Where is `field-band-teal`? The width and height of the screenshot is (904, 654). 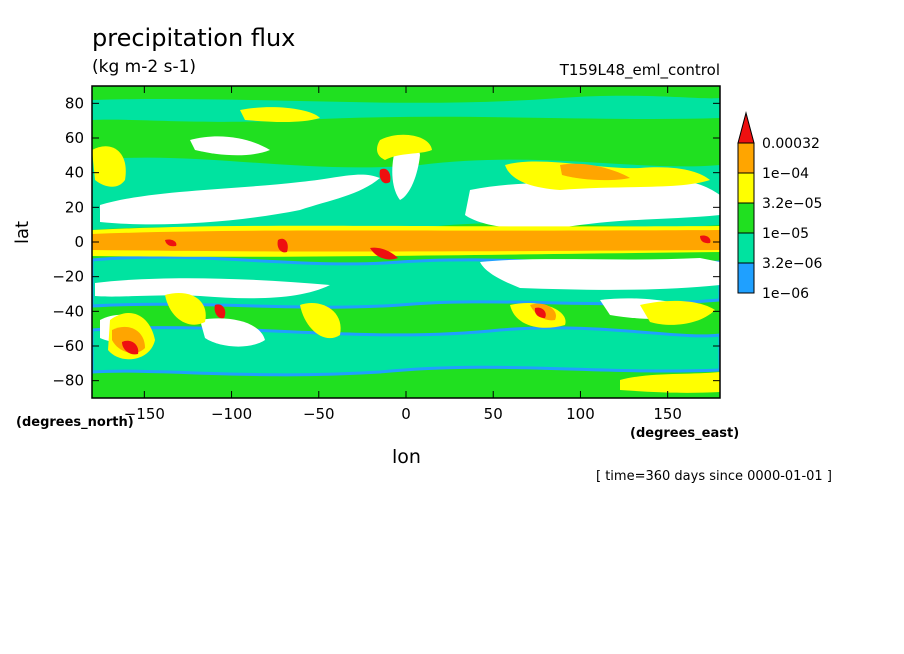
field-band-teal is located at coordinates (406, 351).